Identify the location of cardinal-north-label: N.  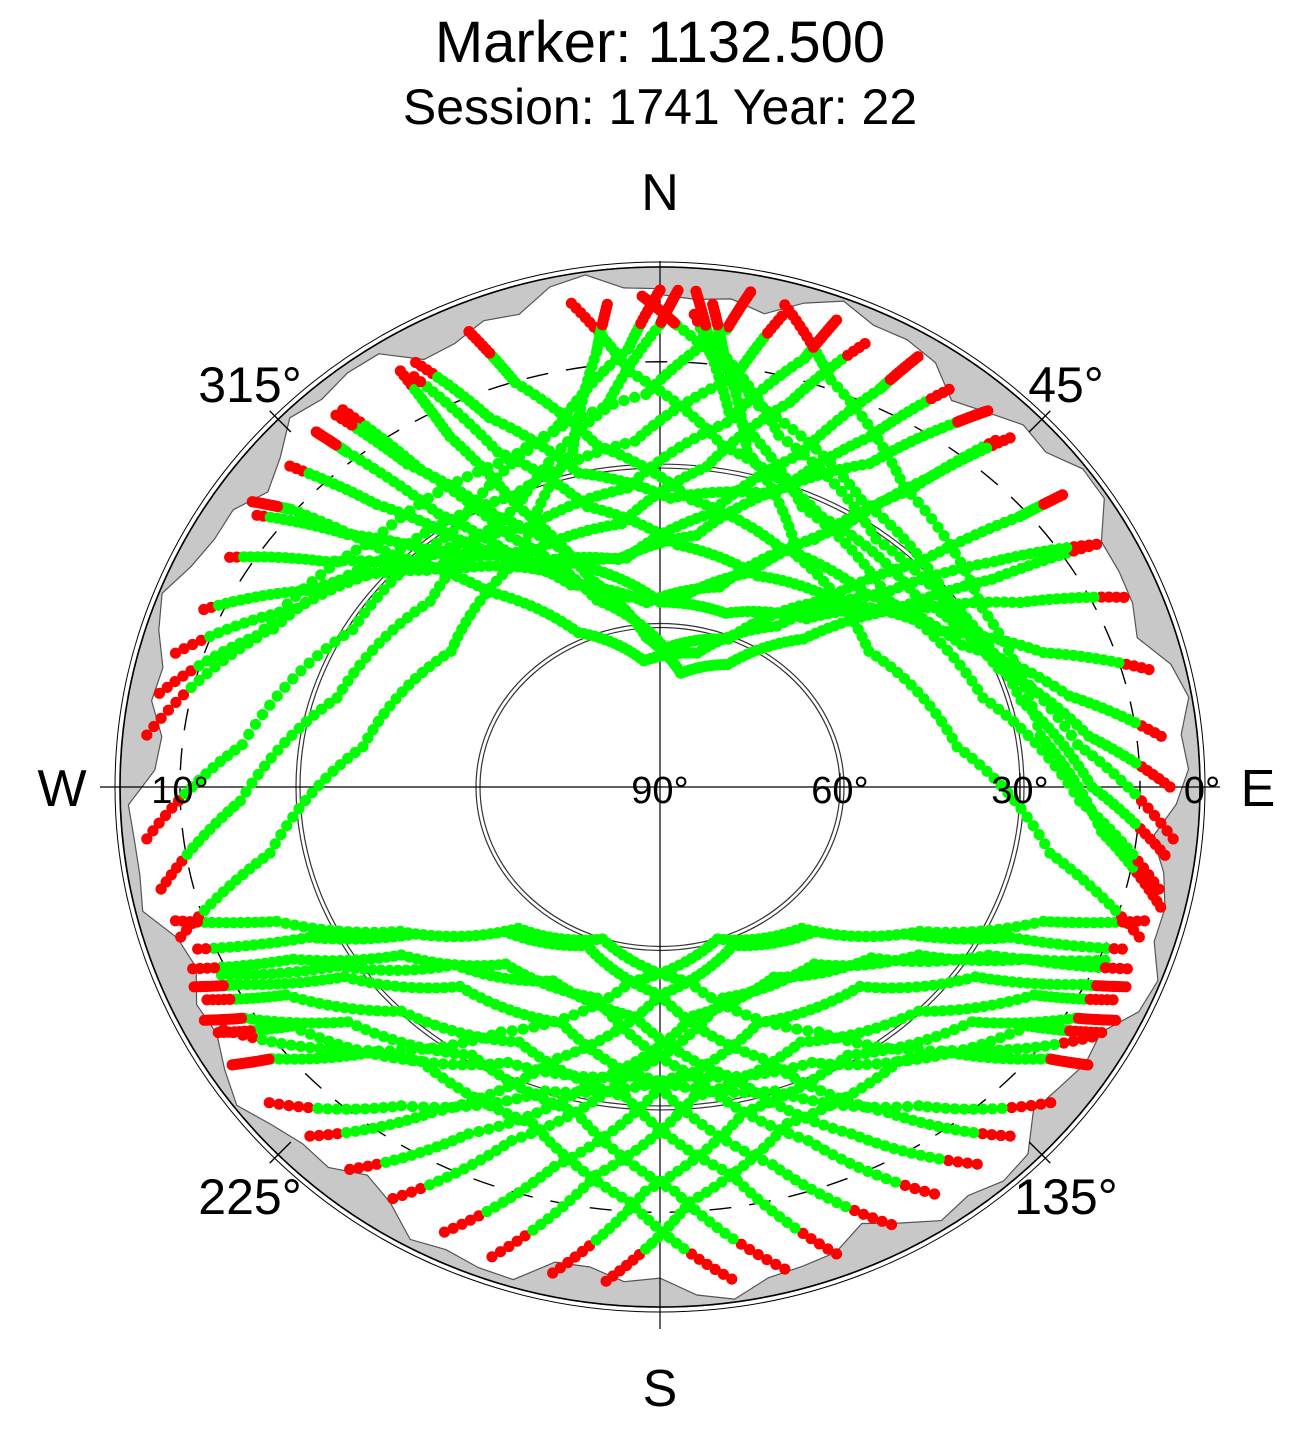
(660, 193).